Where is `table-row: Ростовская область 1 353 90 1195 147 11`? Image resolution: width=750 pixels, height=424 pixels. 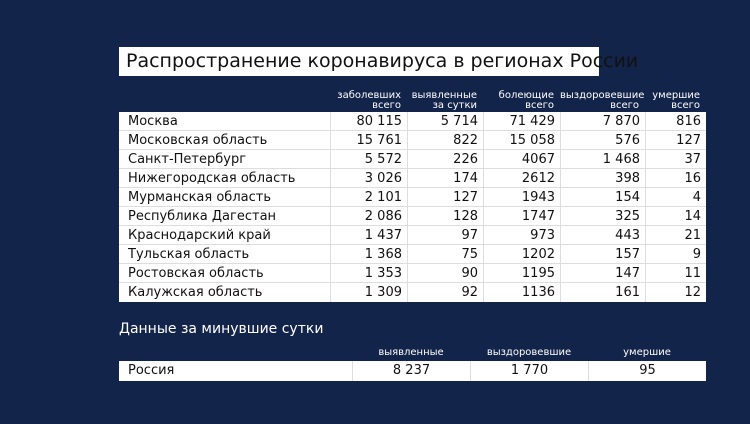
table-row: Ростовская область 1 353 90 1195 147 11 is located at coordinates (412, 273).